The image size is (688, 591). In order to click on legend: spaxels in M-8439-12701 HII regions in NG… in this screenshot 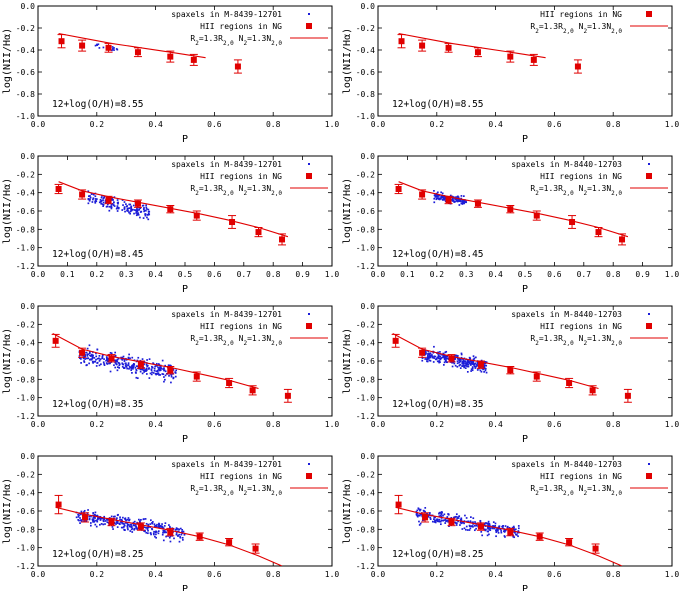, I will do `click(249, 478)`.